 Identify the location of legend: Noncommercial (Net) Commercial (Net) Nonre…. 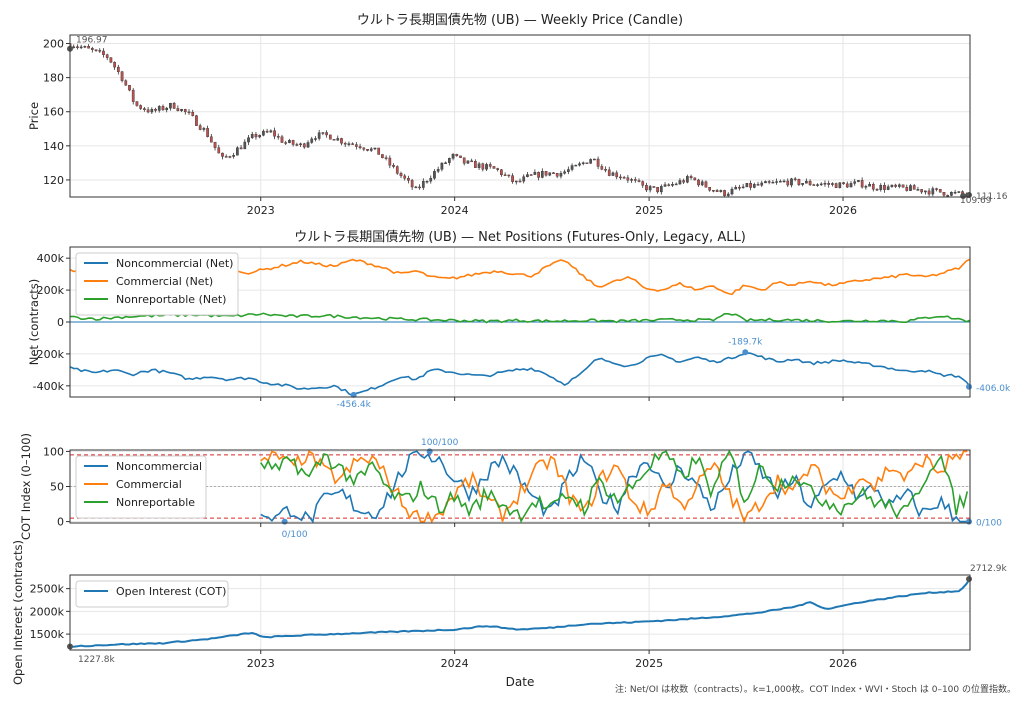
(157, 284).